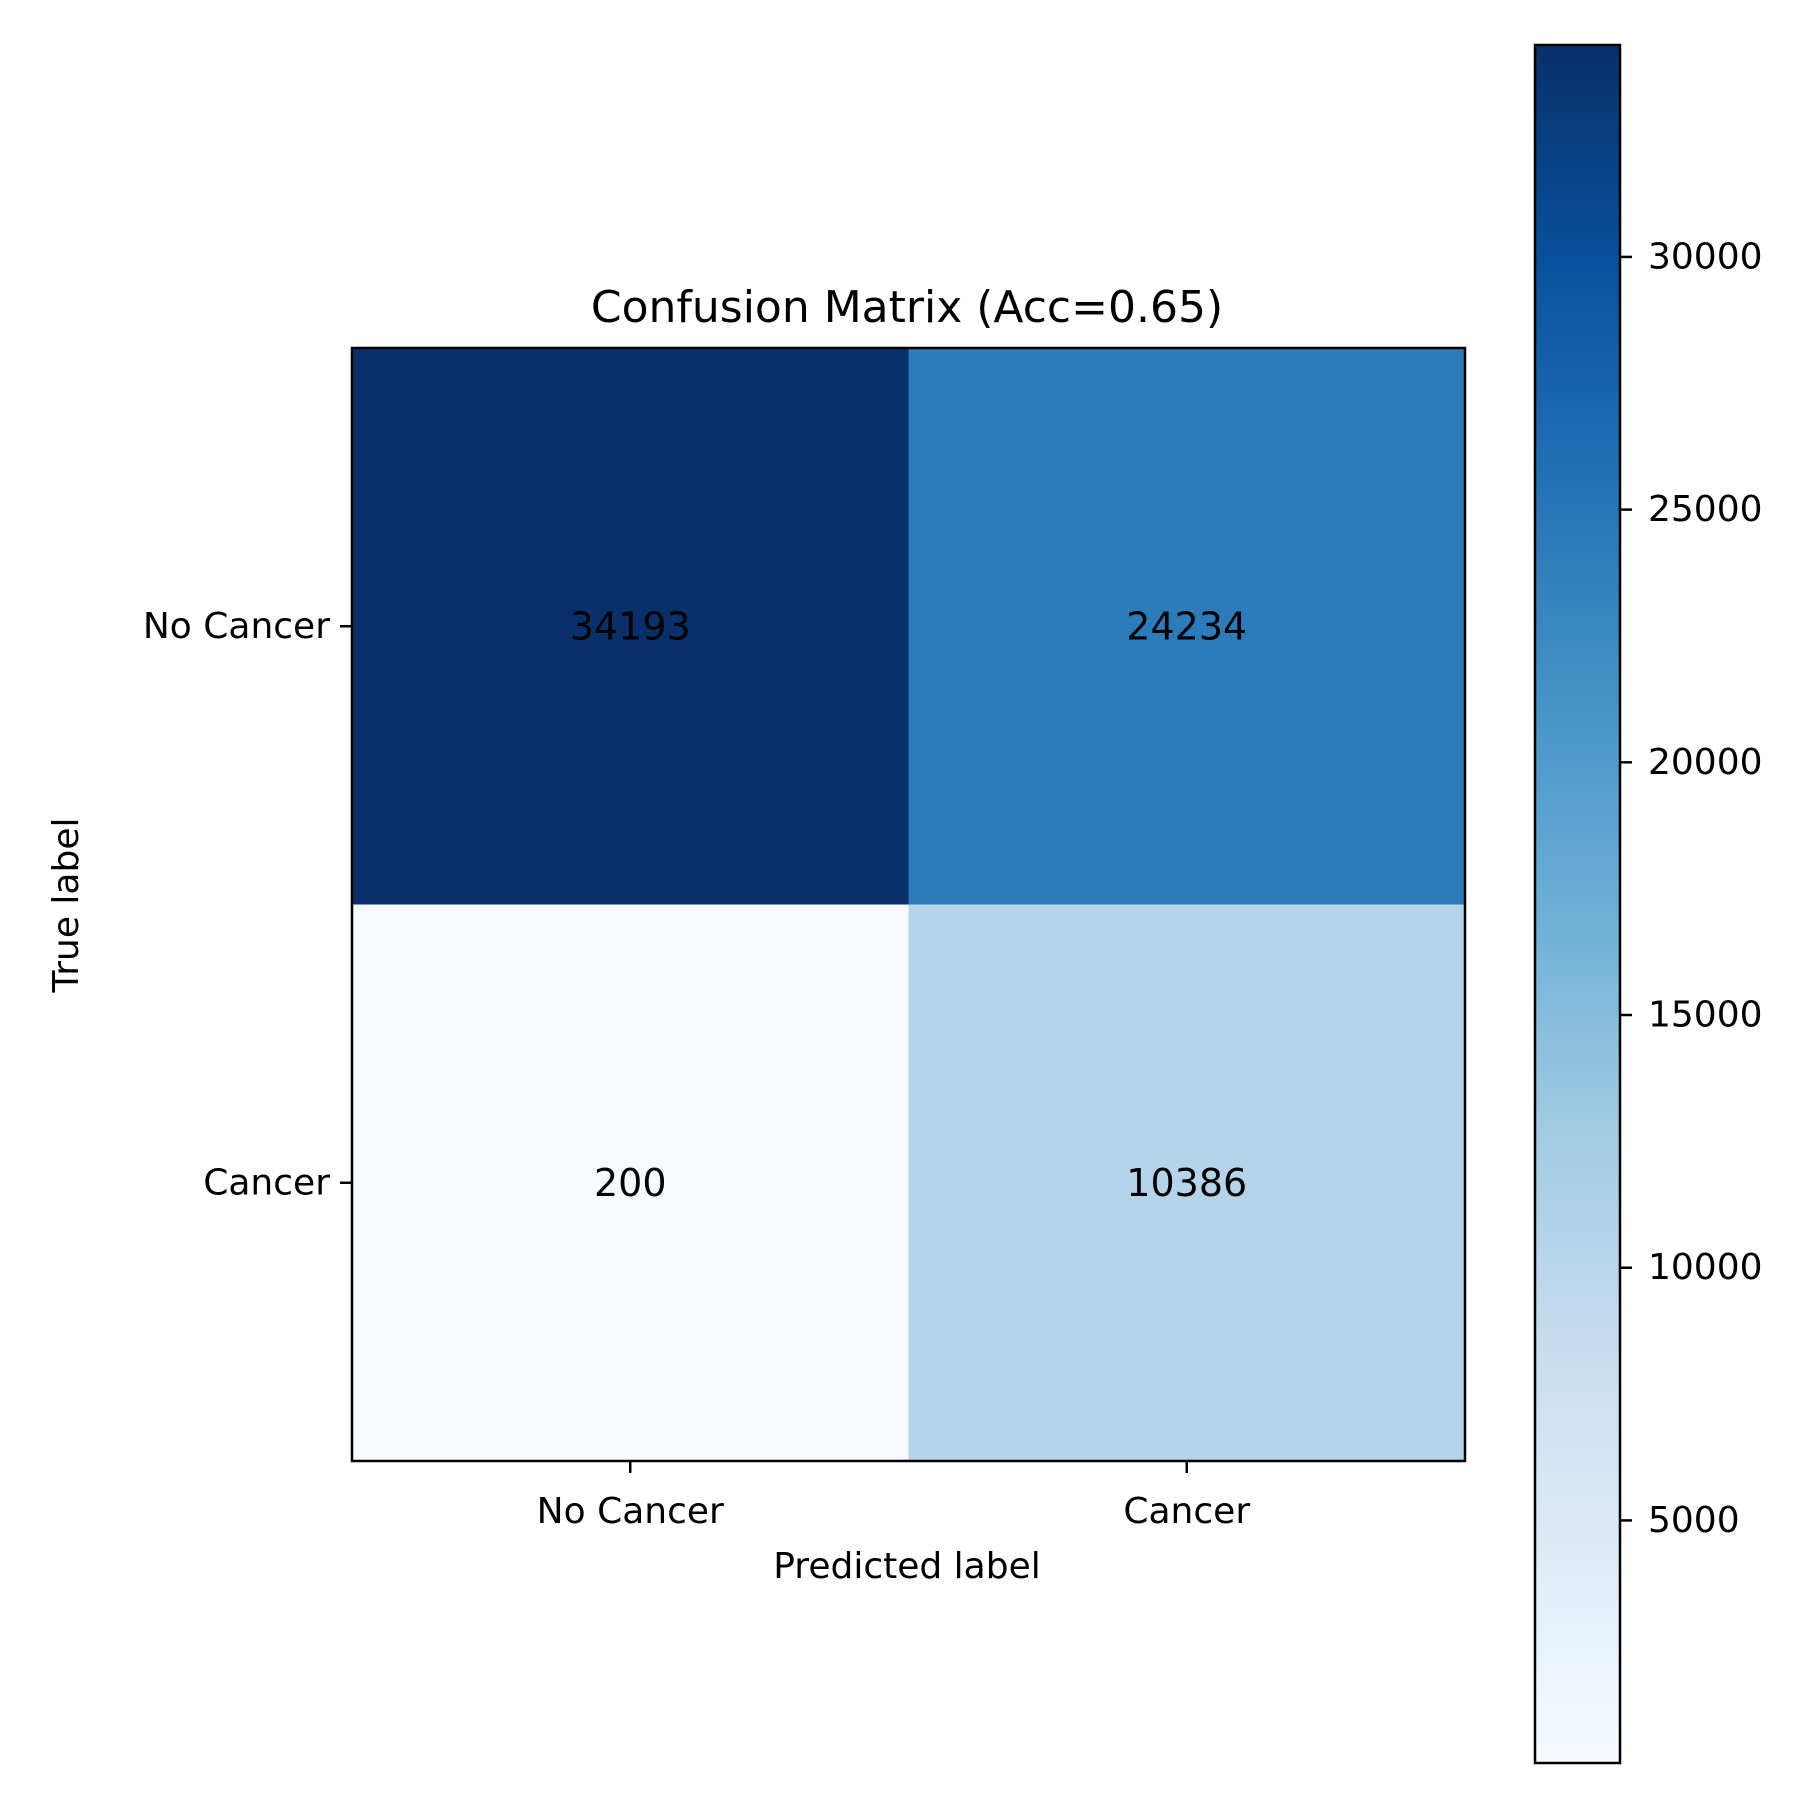  Describe the element at coordinates (236, 626) in the screenshot. I see `y-tick-label: No Cancer` at that location.